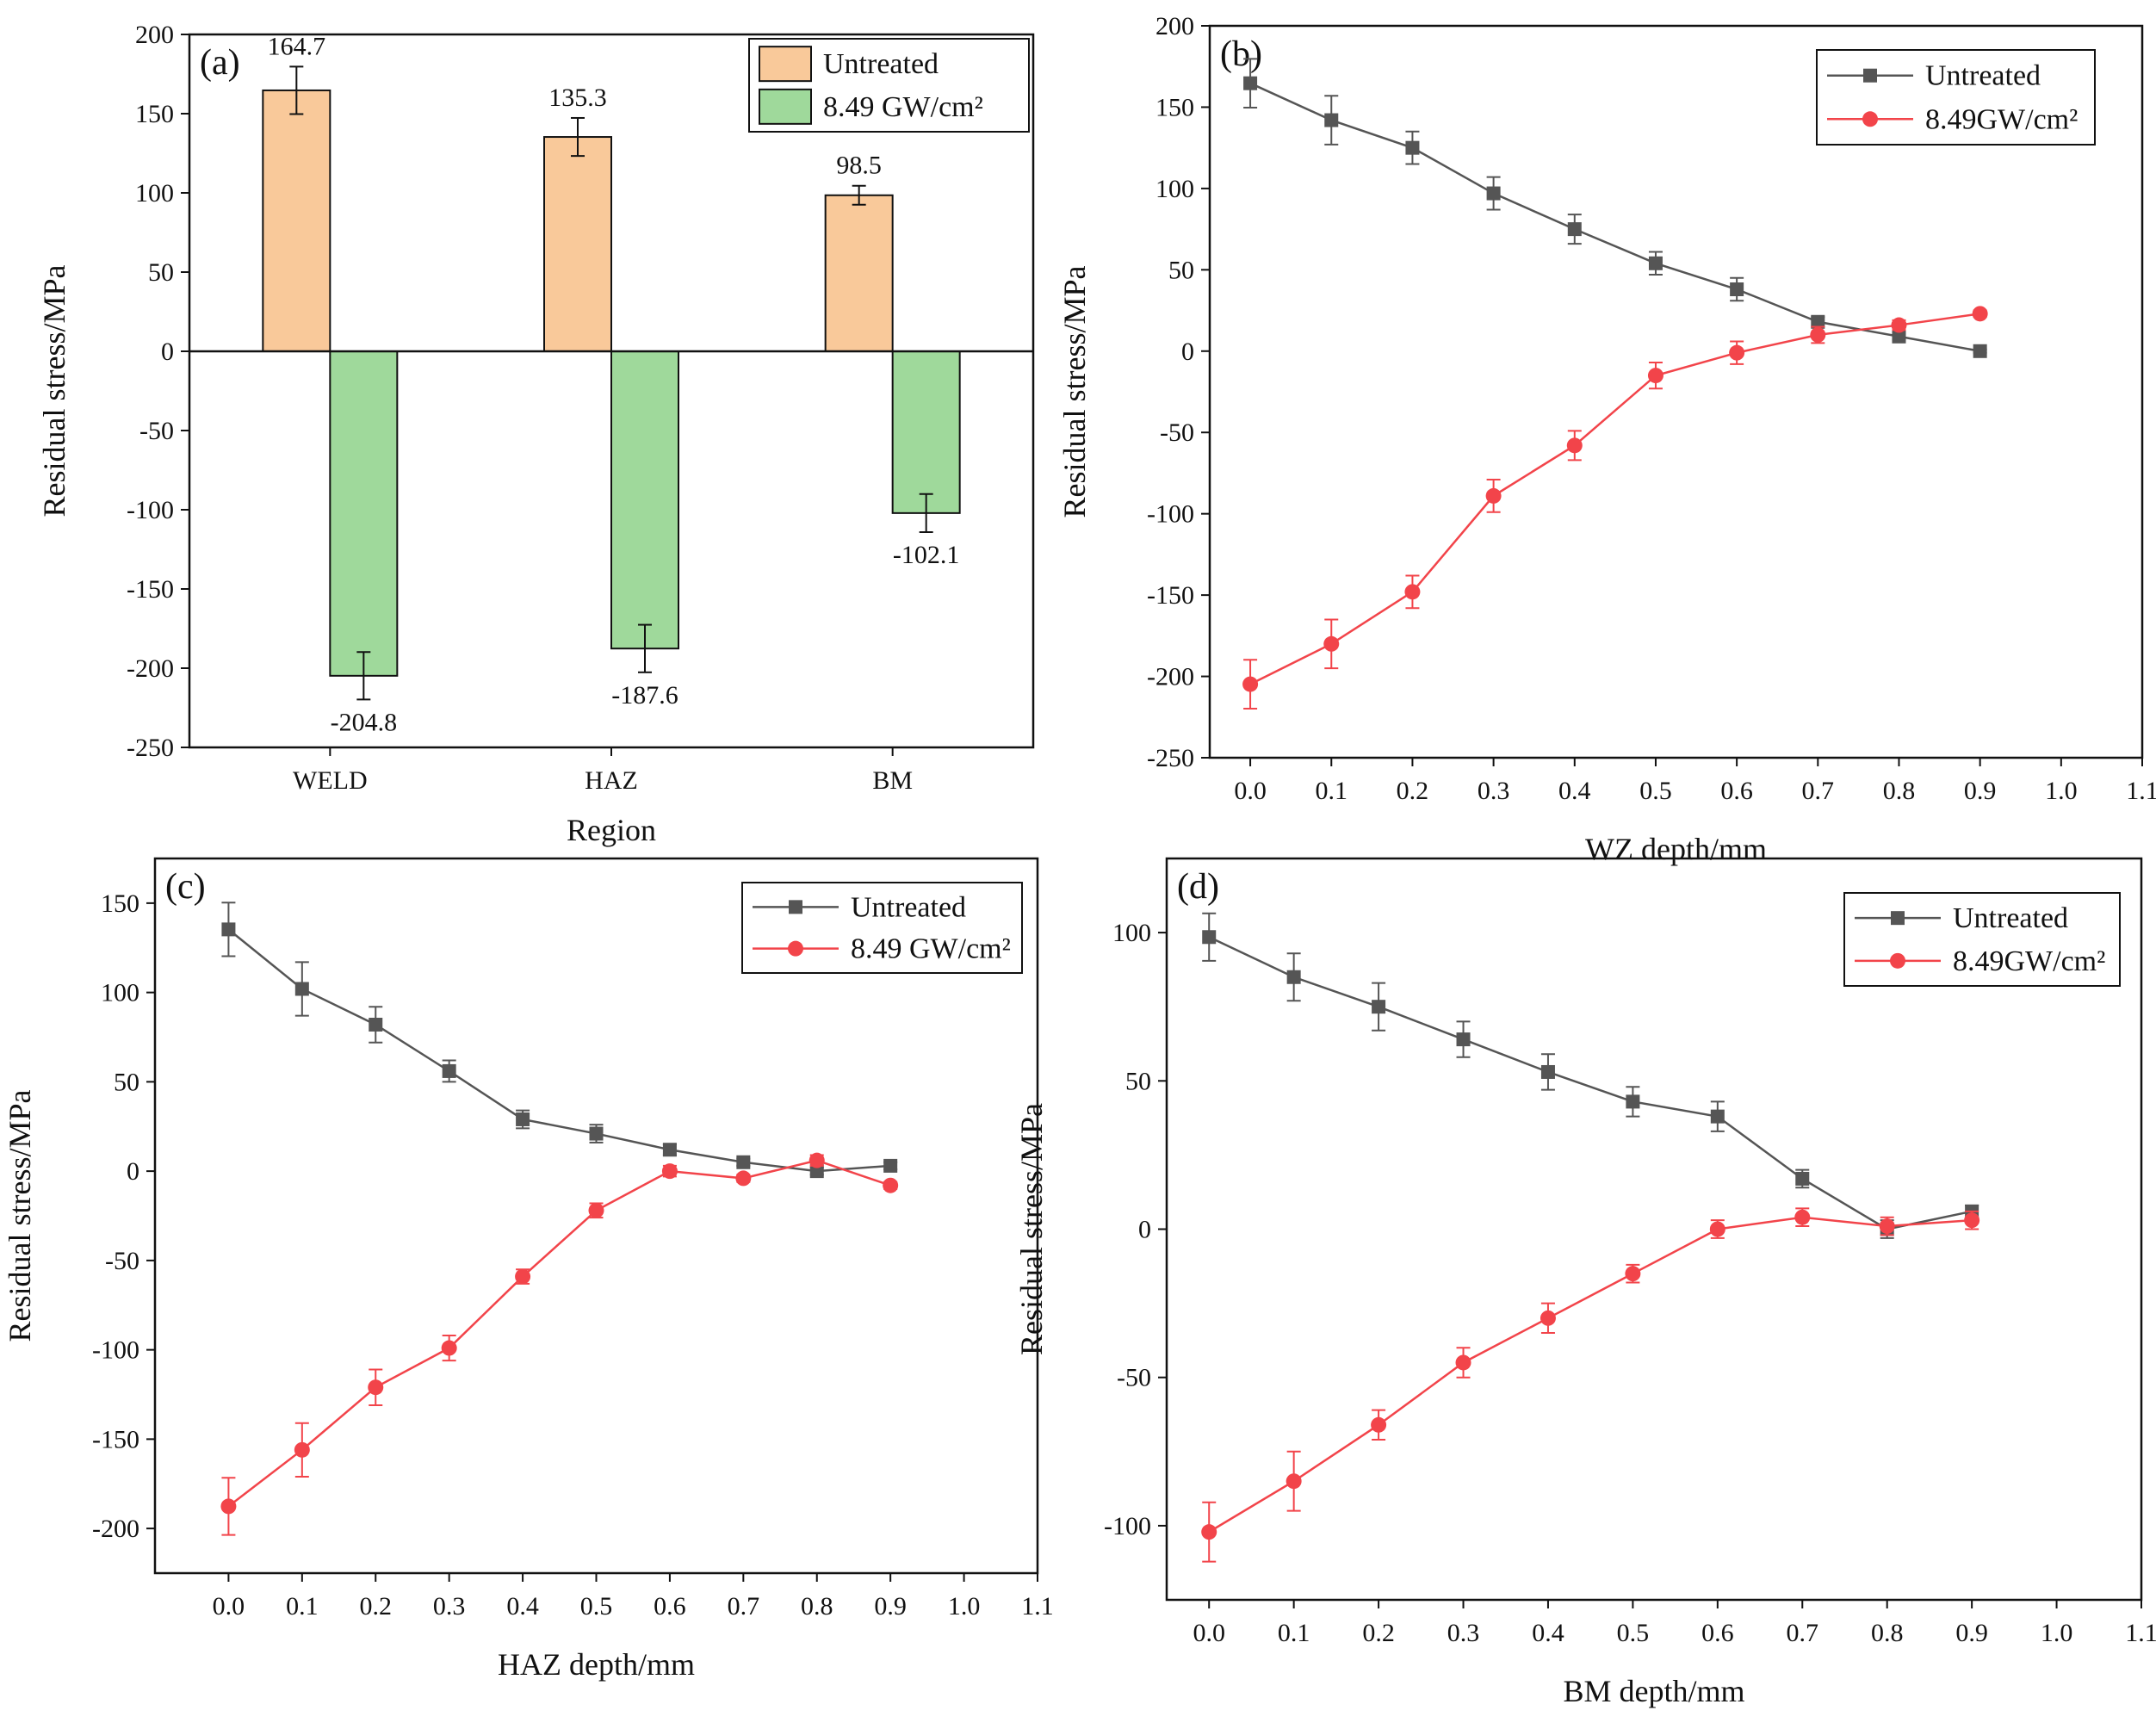  I want to click on data-label: -204.8, so click(365, 722).